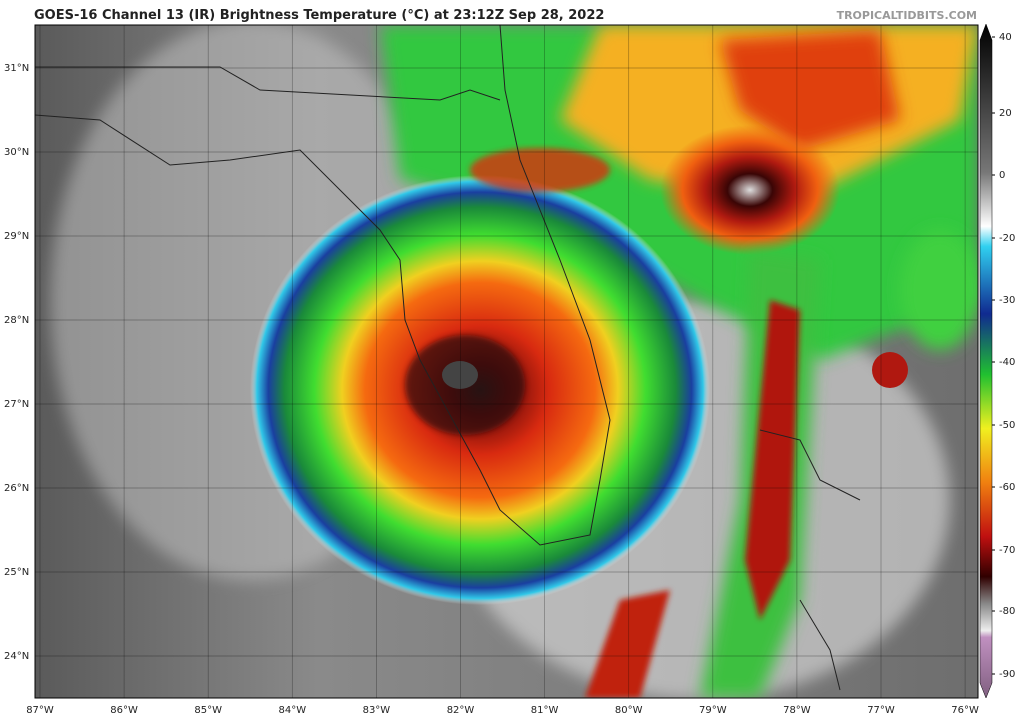 This screenshot has height=718, width=1020. Describe the element at coordinates (713, 710) in the screenshot. I see `longitude-label: 79°W` at that location.